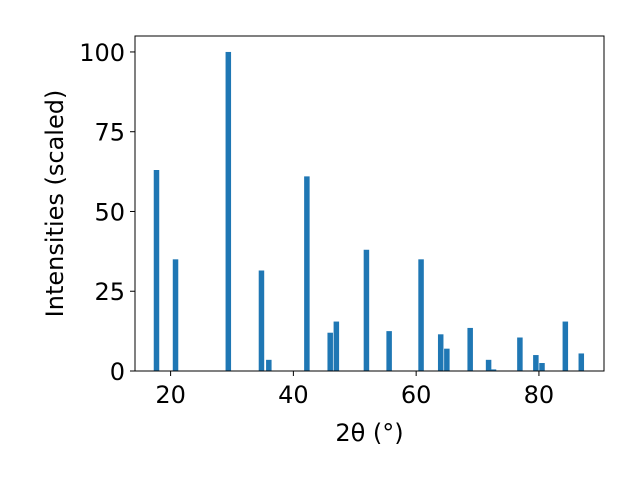  What do you see at coordinates (170, 395) in the screenshot?
I see `x-tick-label: 20` at bounding box center [170, 395].